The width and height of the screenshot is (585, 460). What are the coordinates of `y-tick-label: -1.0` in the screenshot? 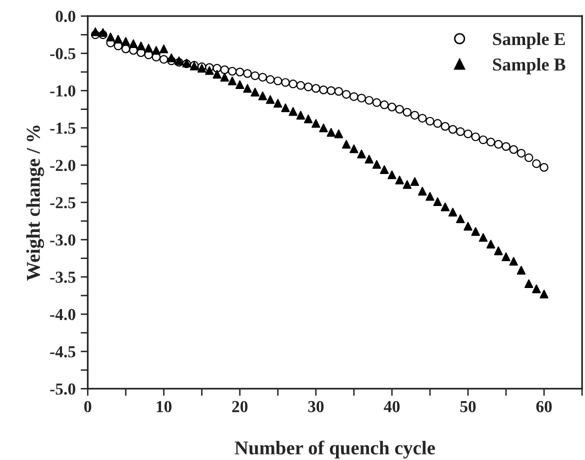 It's located at (63, 91).